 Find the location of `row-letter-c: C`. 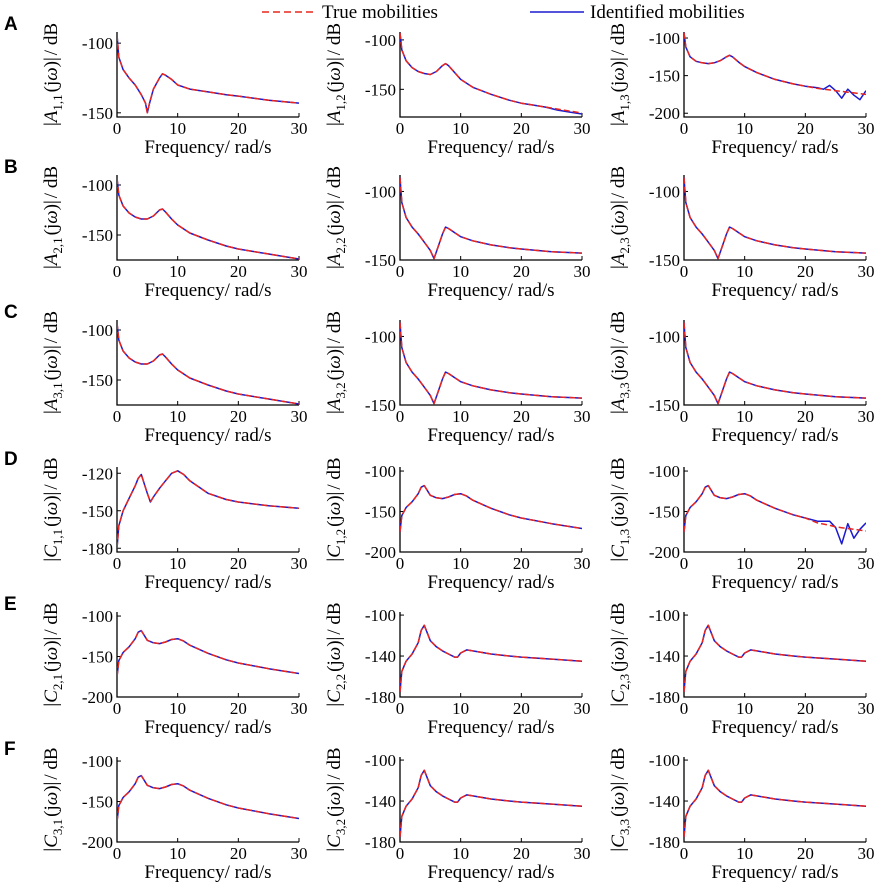

row-letter-c: C is located at coordinates (11, 312).